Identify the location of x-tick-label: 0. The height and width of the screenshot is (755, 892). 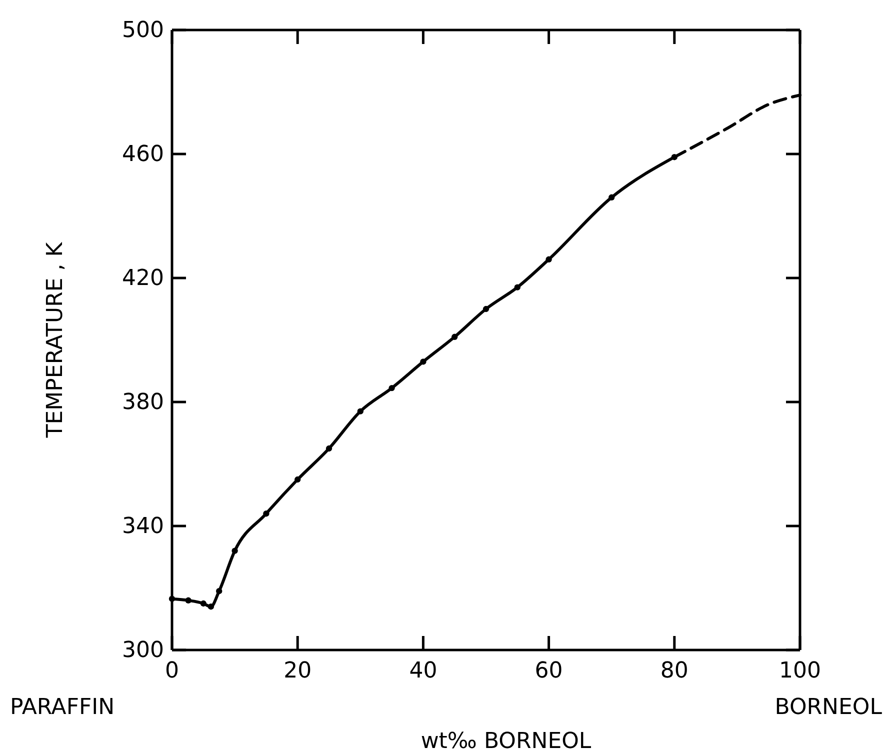
(172, 671).